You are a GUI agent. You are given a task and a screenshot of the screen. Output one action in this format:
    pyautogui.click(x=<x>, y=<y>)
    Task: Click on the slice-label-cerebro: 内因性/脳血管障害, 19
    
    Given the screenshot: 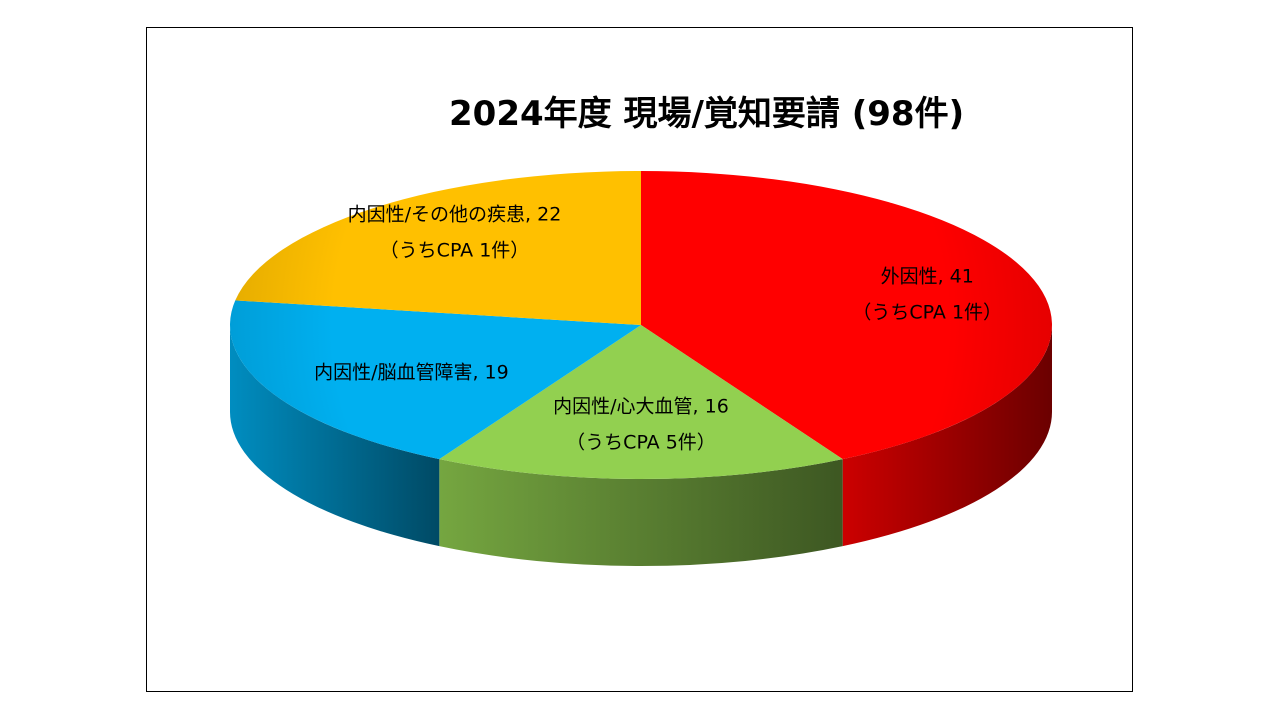 What is the action you would take?
    pyautogui.click(x=411, y=373)
    